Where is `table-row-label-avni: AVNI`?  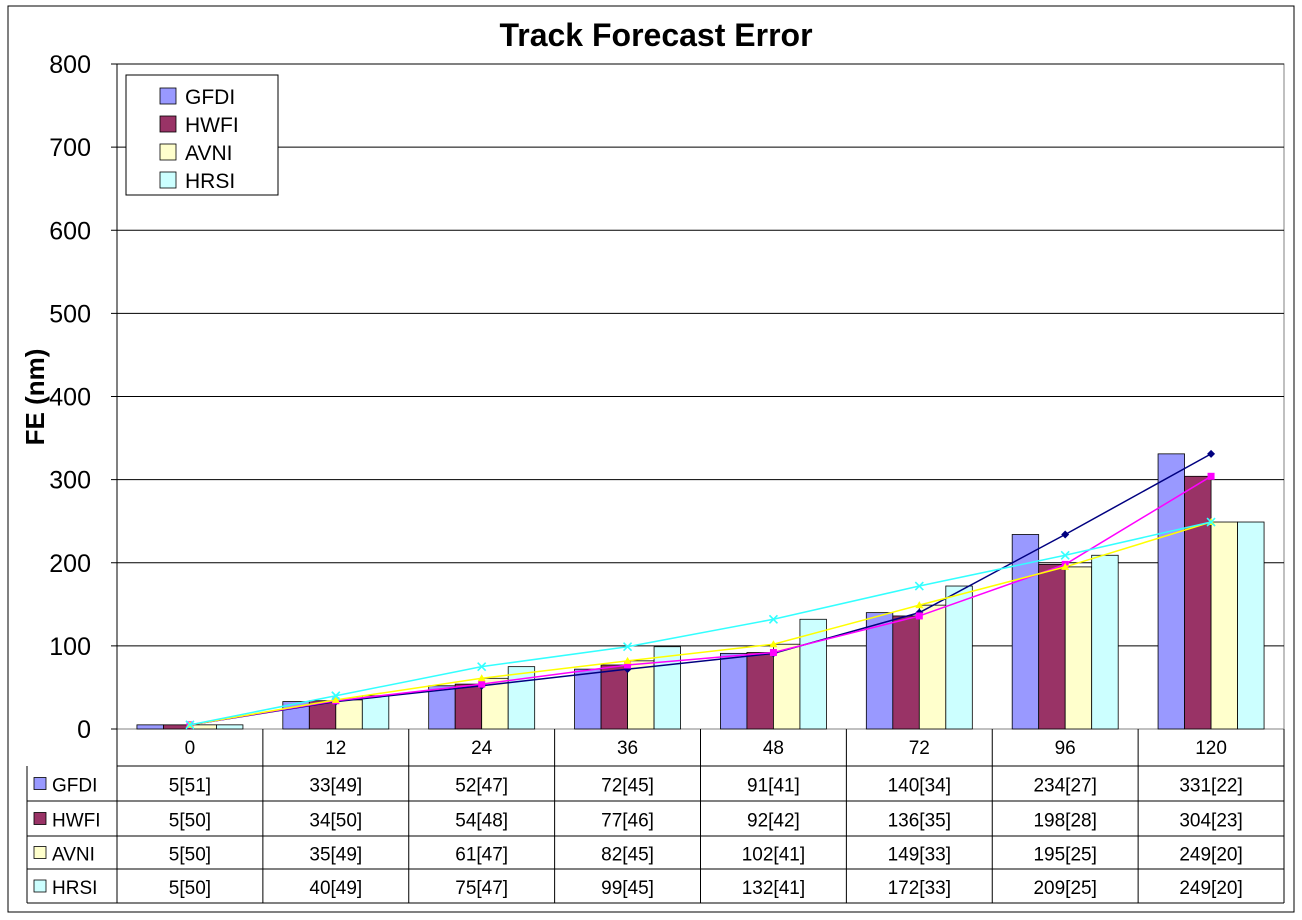 table-row-label-avni: AVNI is located at coordinates (73, 855).